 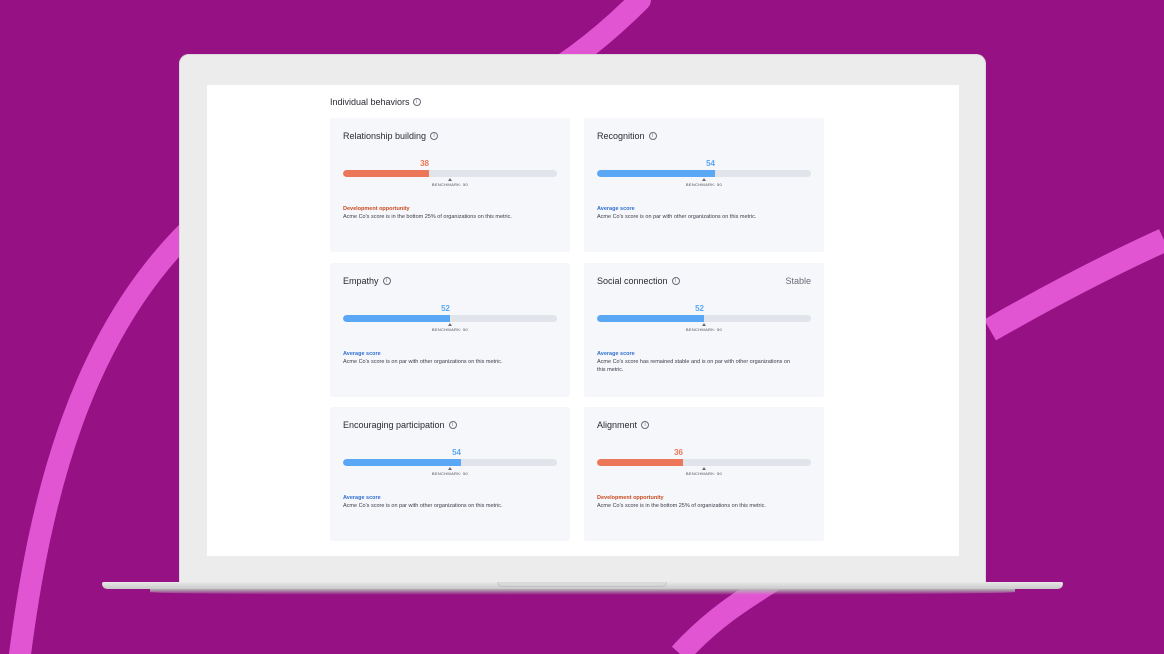 I want to click on section-title-text: Individual behaviors, so click(x=370, y=102).